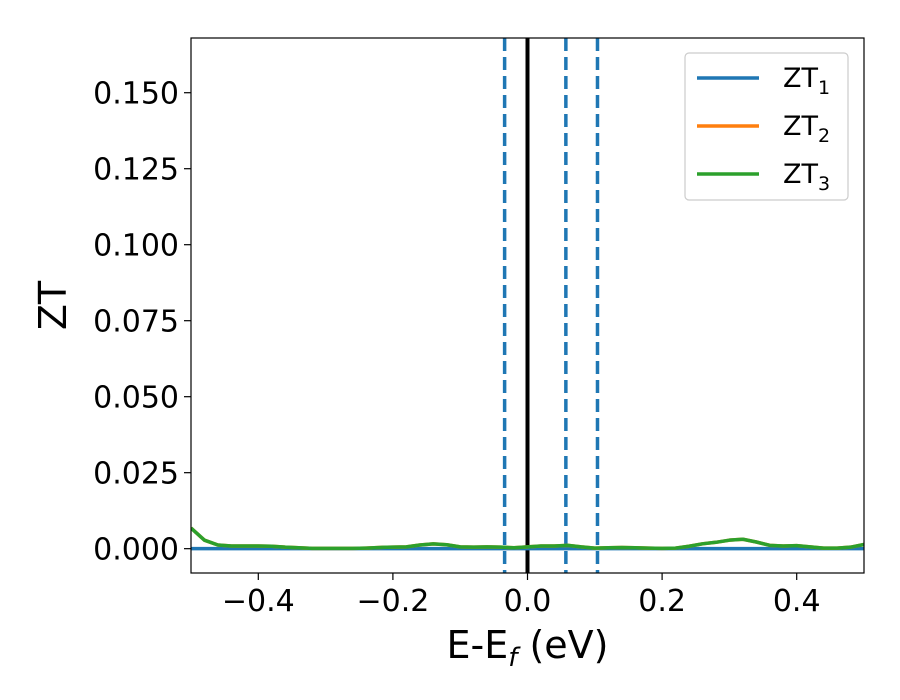  What do you see at coordinates (136, 94) in the screenshot?
I see `y-tick-label: 0.150` at bounding box center [136, 94].